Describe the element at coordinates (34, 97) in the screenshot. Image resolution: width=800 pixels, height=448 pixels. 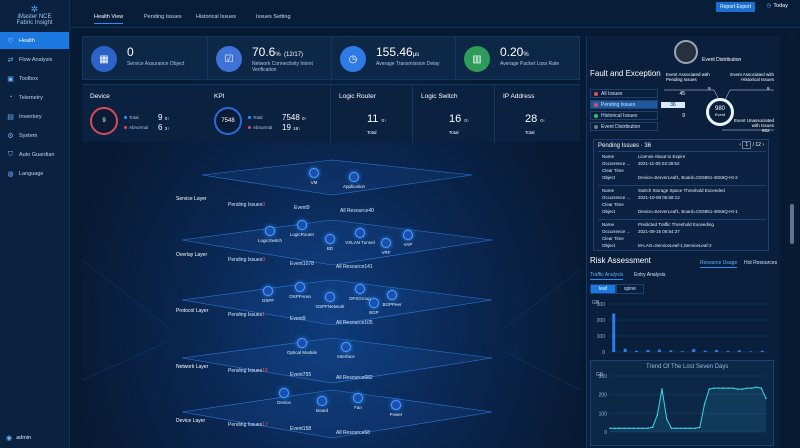
I see `sidebar-item-telemetry: ◔ Telemetry` at that location.